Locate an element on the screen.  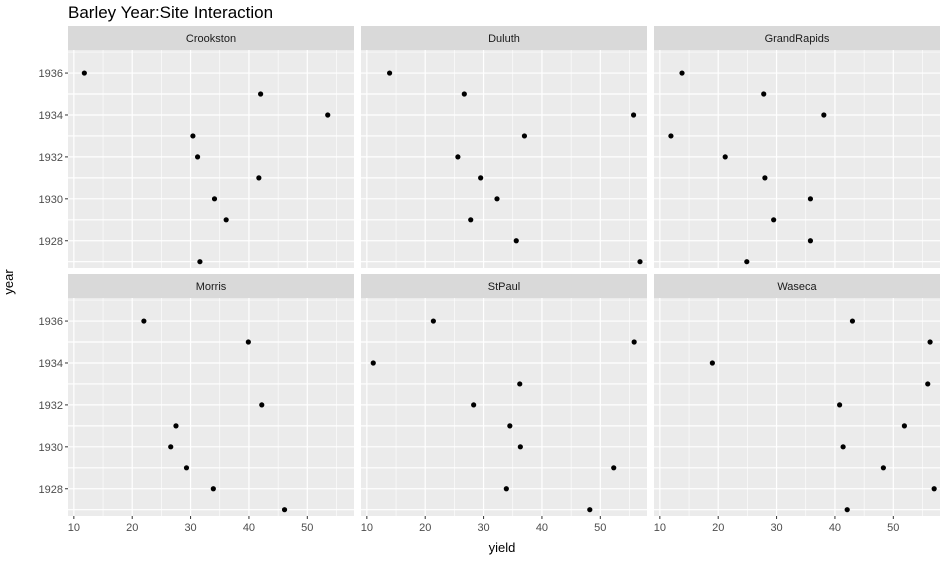
facet-strip-label: Crookston is located at coordinates (211, 39).